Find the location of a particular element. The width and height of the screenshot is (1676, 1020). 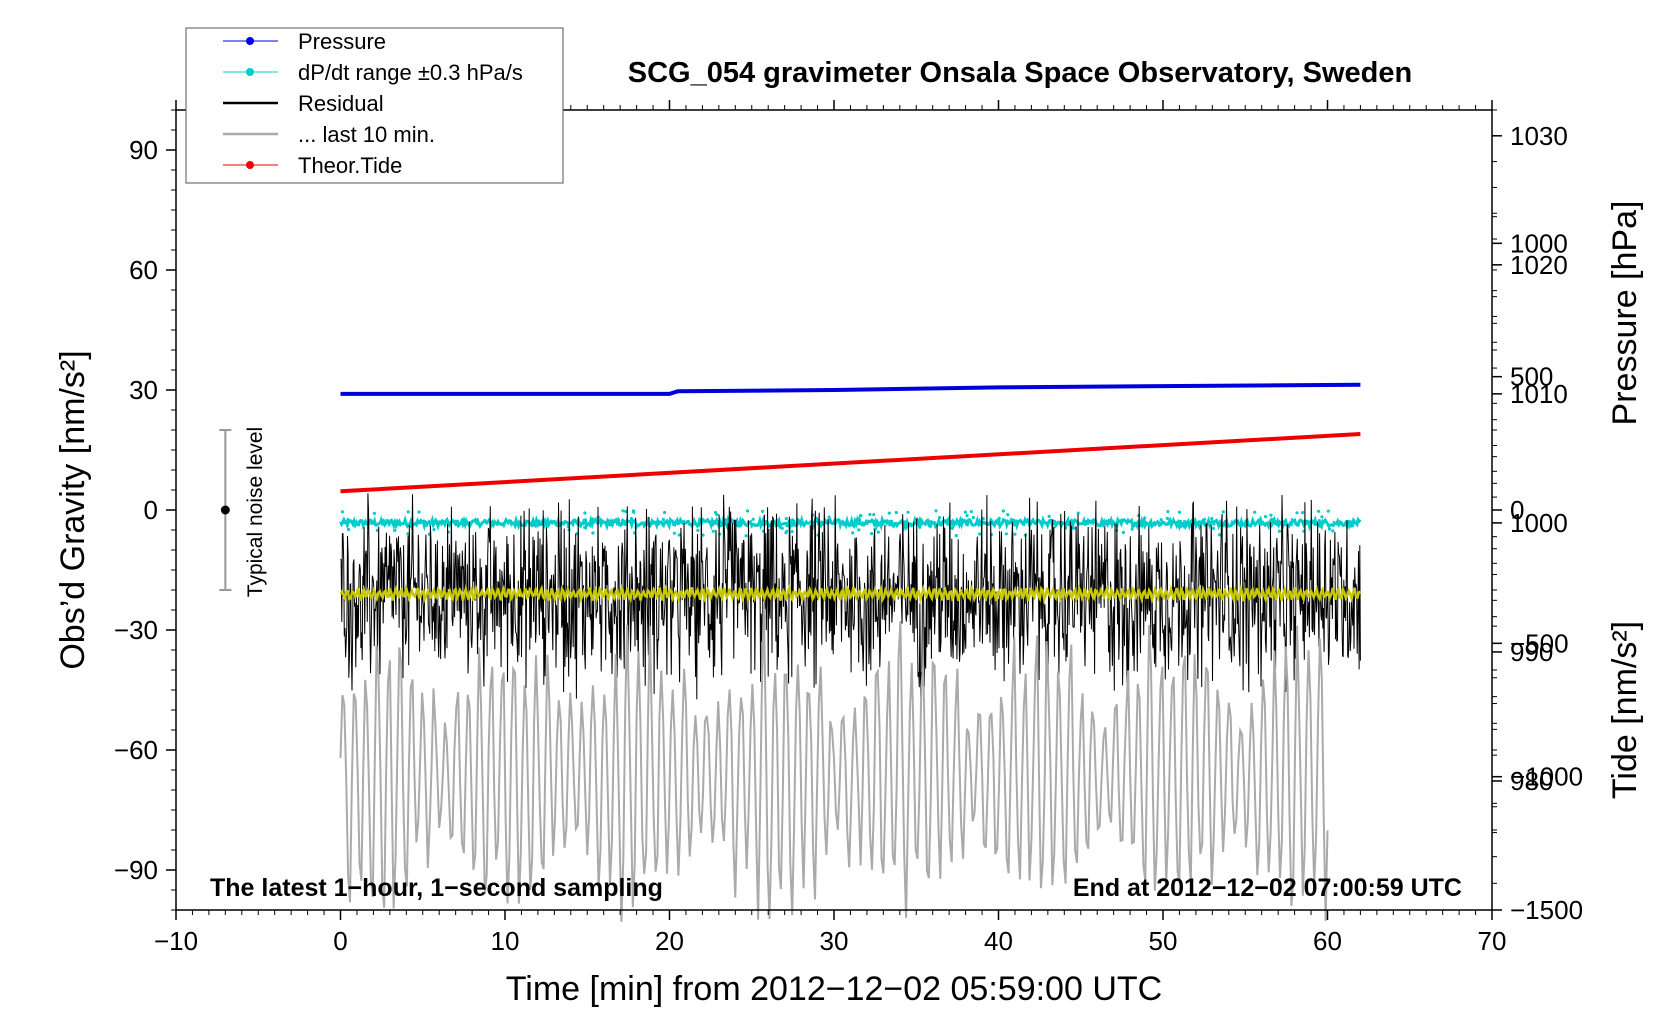

series-residual is located at coordinates (850, 596).